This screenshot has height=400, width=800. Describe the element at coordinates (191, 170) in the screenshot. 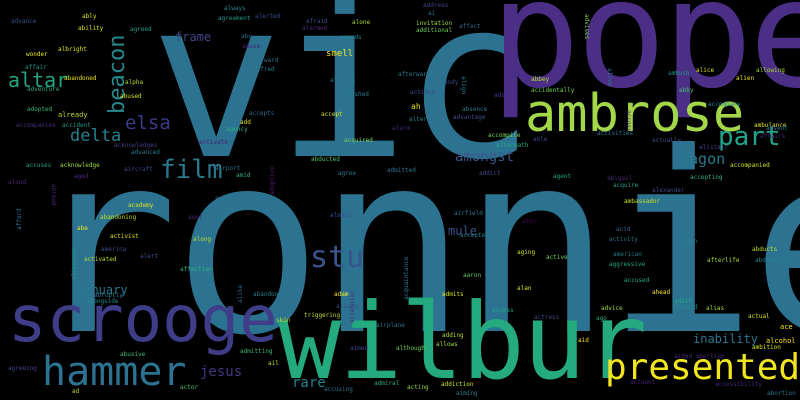

I see `word: film` at that location.